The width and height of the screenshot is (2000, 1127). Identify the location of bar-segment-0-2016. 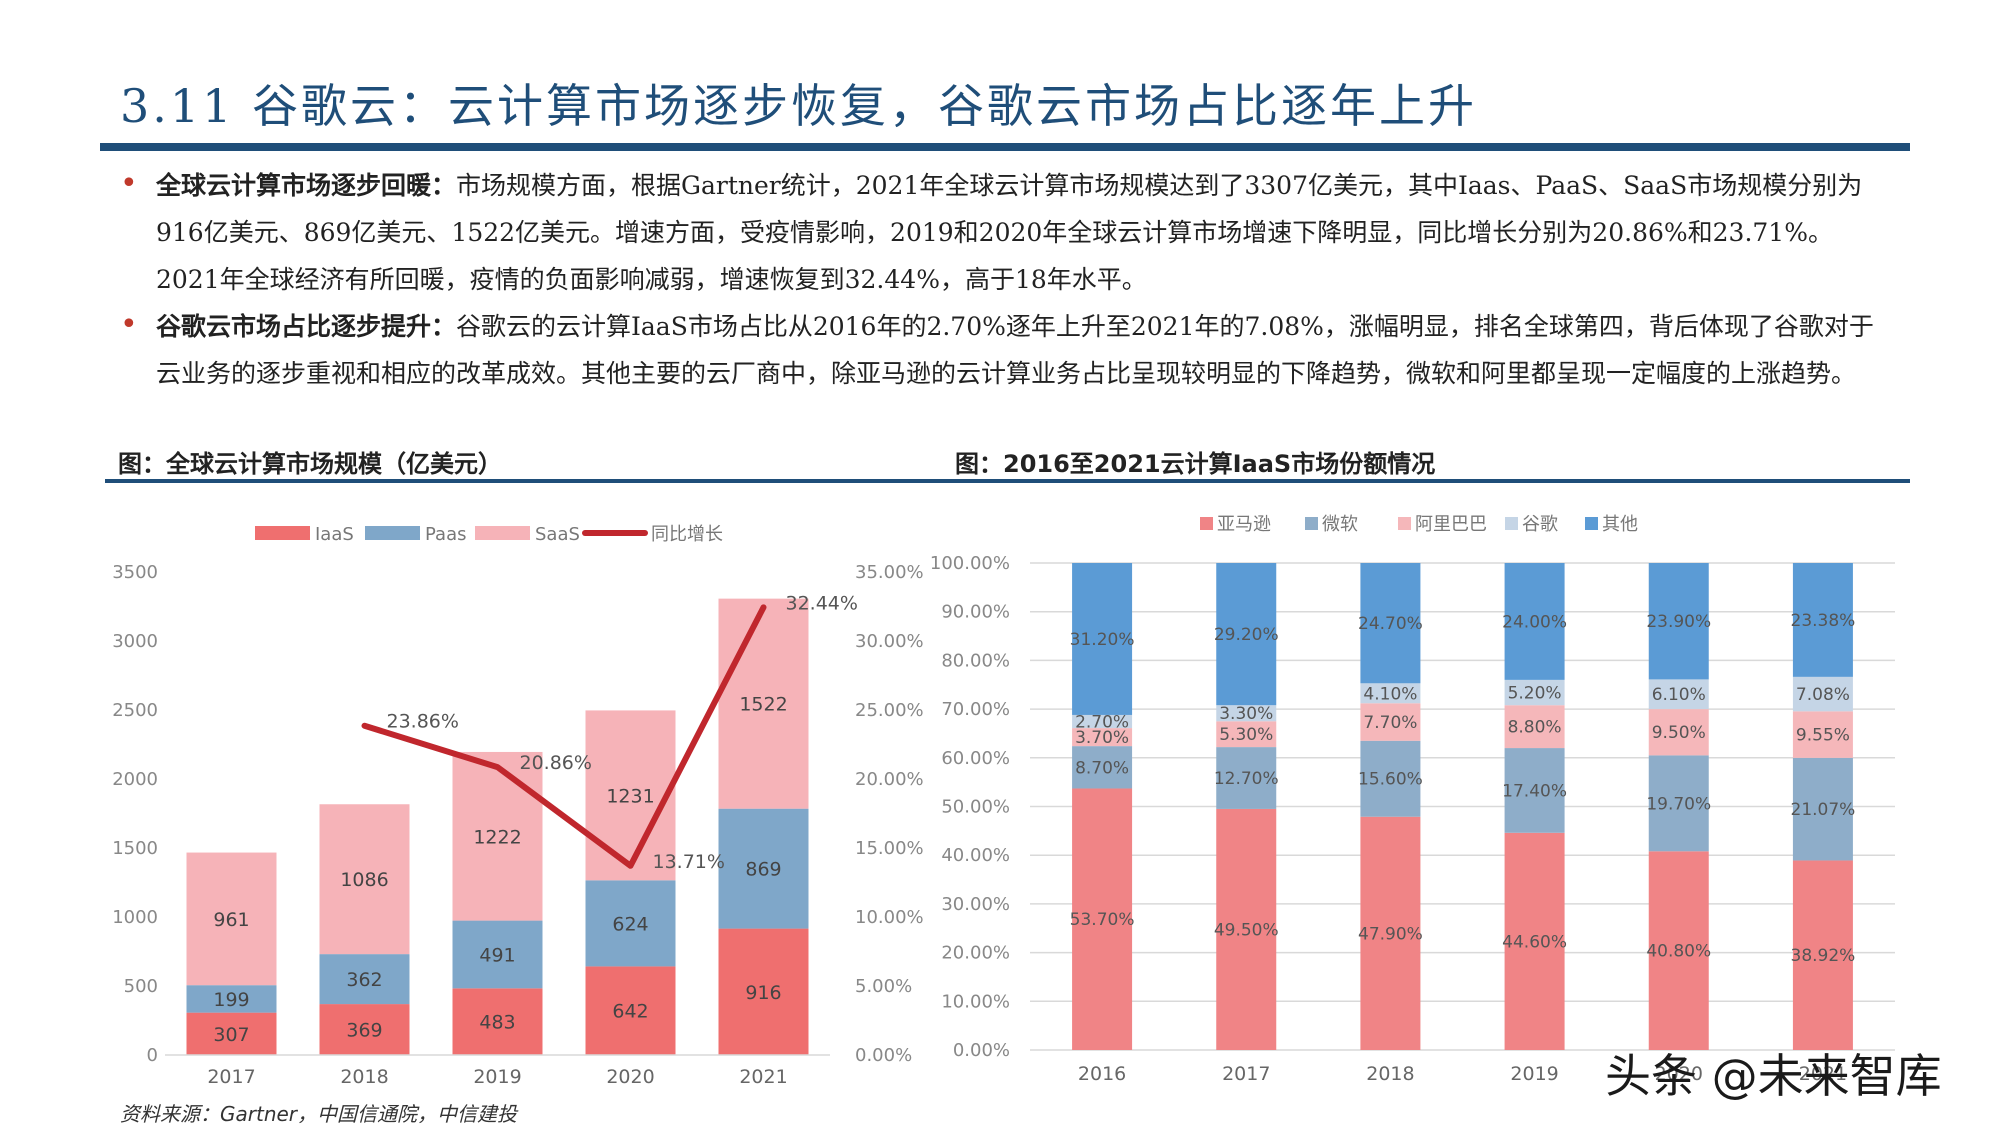
(1102, 919).